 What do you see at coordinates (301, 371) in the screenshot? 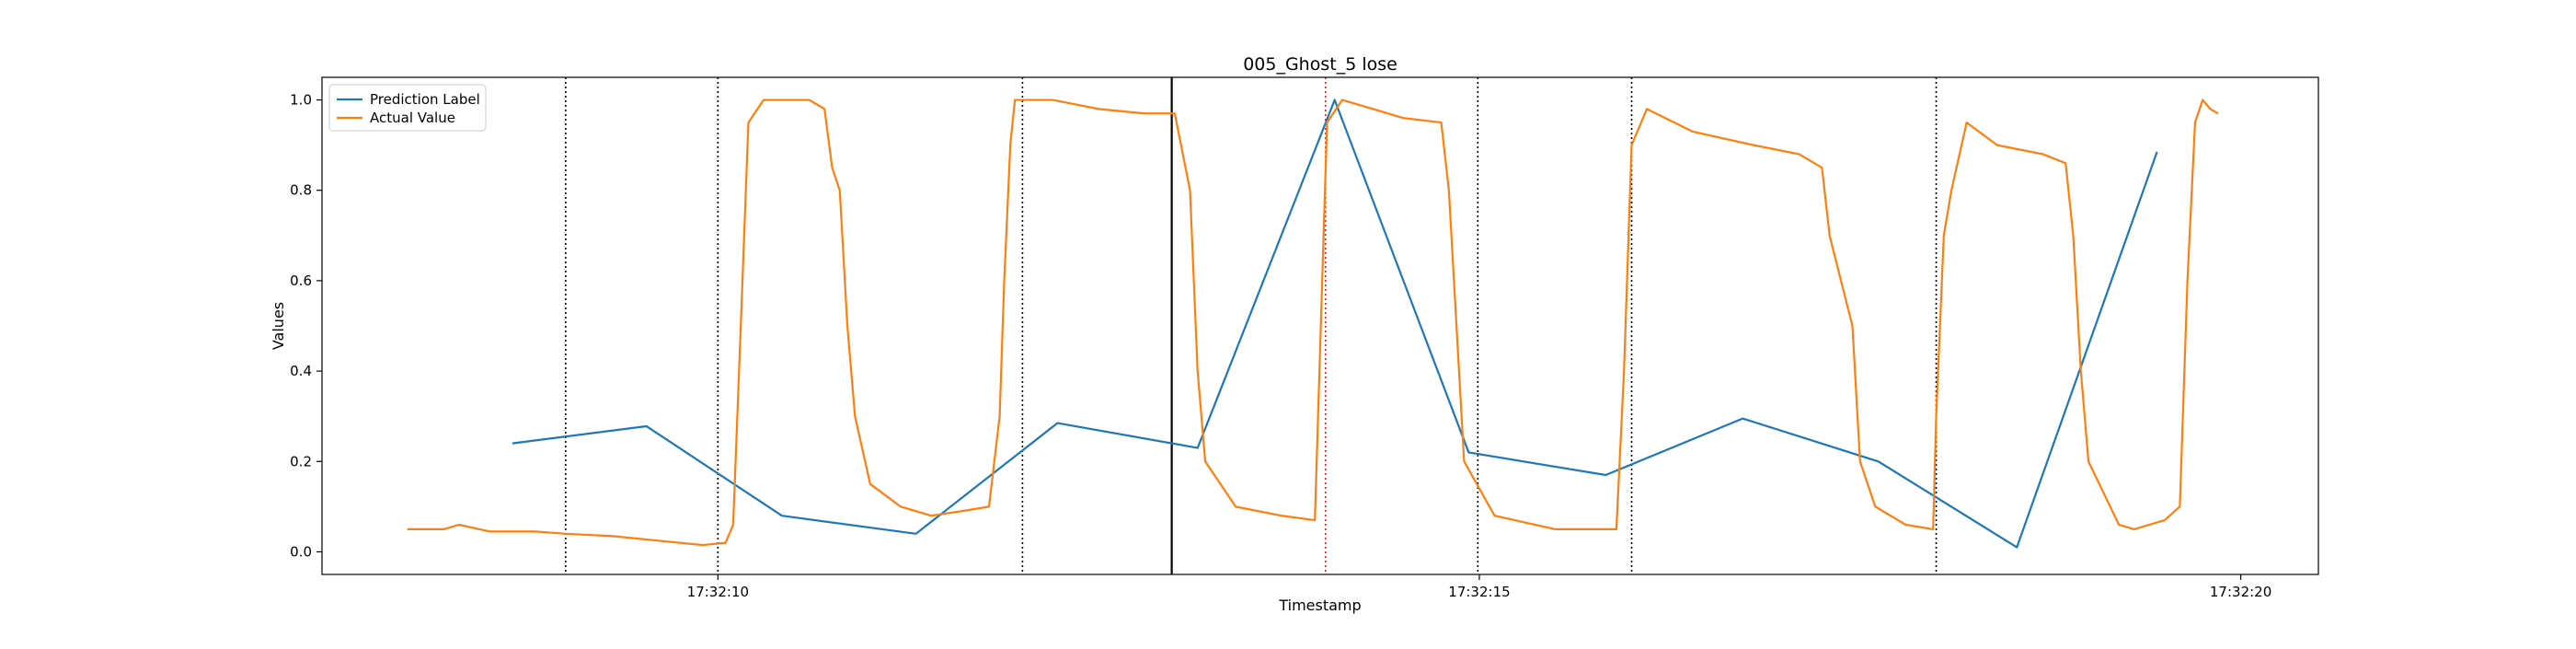
I see `y-tick-label: 0.4` at bounding box center [301, 371].